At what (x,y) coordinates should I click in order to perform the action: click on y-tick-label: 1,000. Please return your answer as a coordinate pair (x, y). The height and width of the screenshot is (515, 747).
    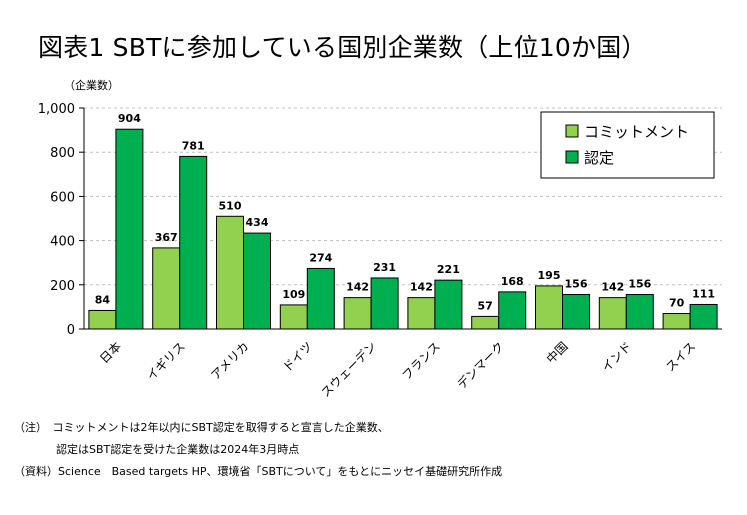
    Looking at the image, I should click on (56, 109).